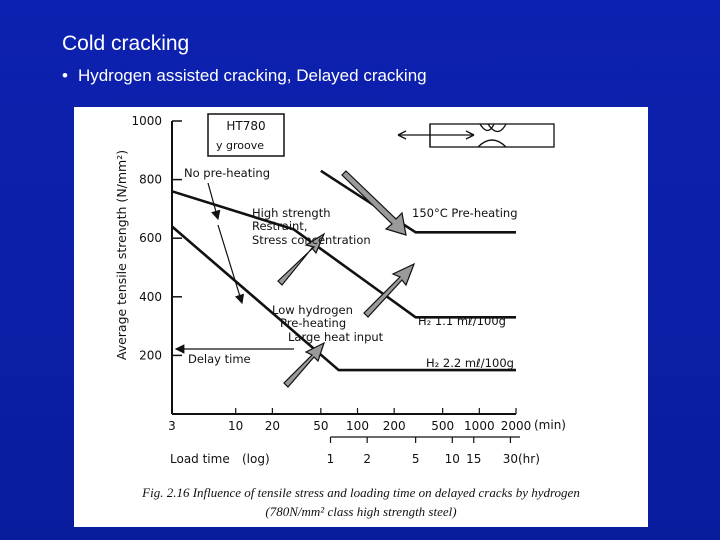 The height and width of the screenshot is (540, 720). Describe the element at coordinates (246, 135) in the screenshot. I see `legend-box` at that location.